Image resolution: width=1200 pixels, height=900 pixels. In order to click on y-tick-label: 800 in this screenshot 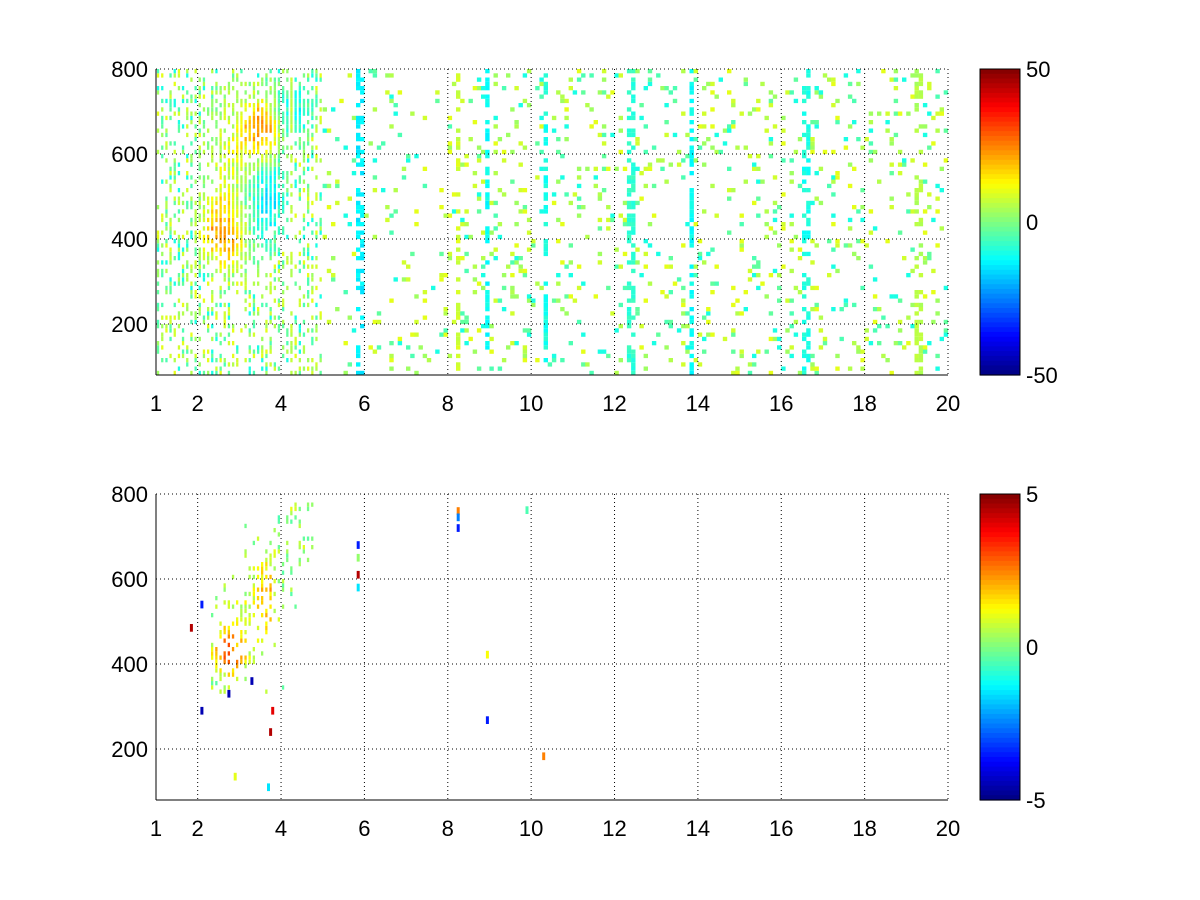, I will do `click(129, 494)`.